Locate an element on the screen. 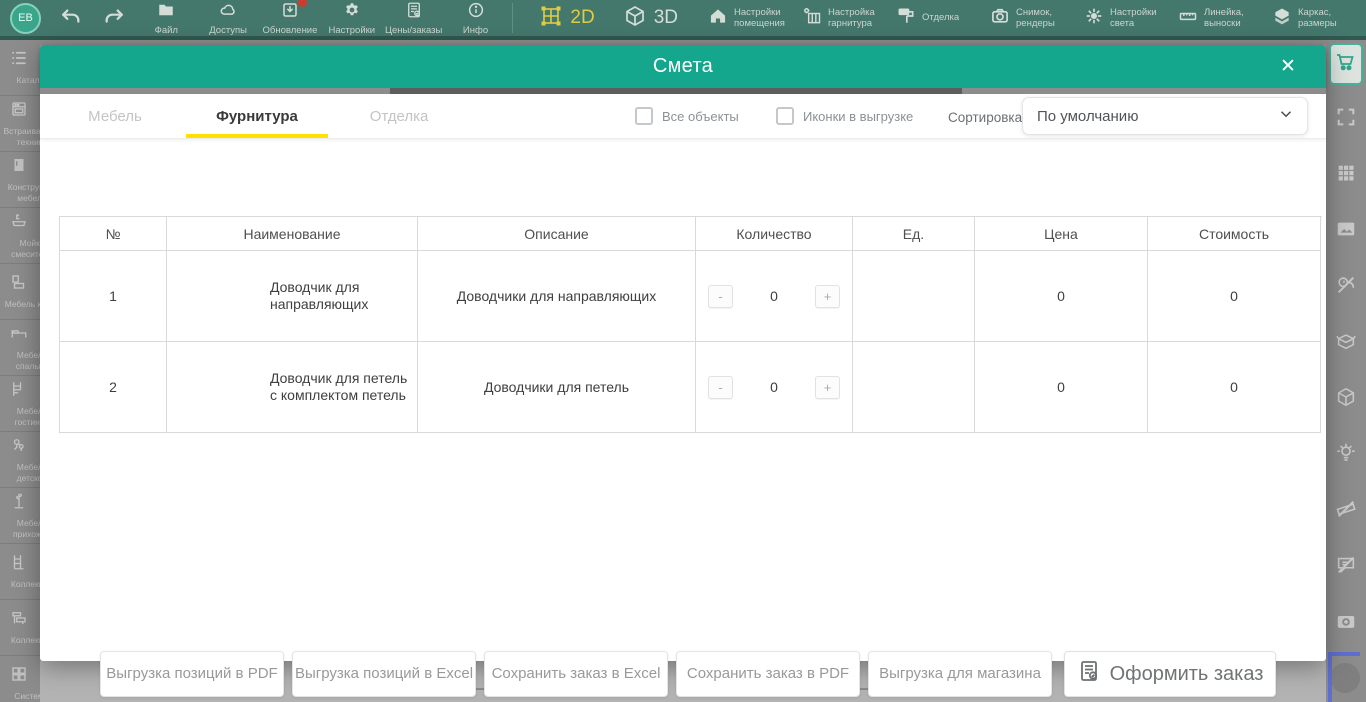  column-header: Описание is located at coordinates (557, 234).